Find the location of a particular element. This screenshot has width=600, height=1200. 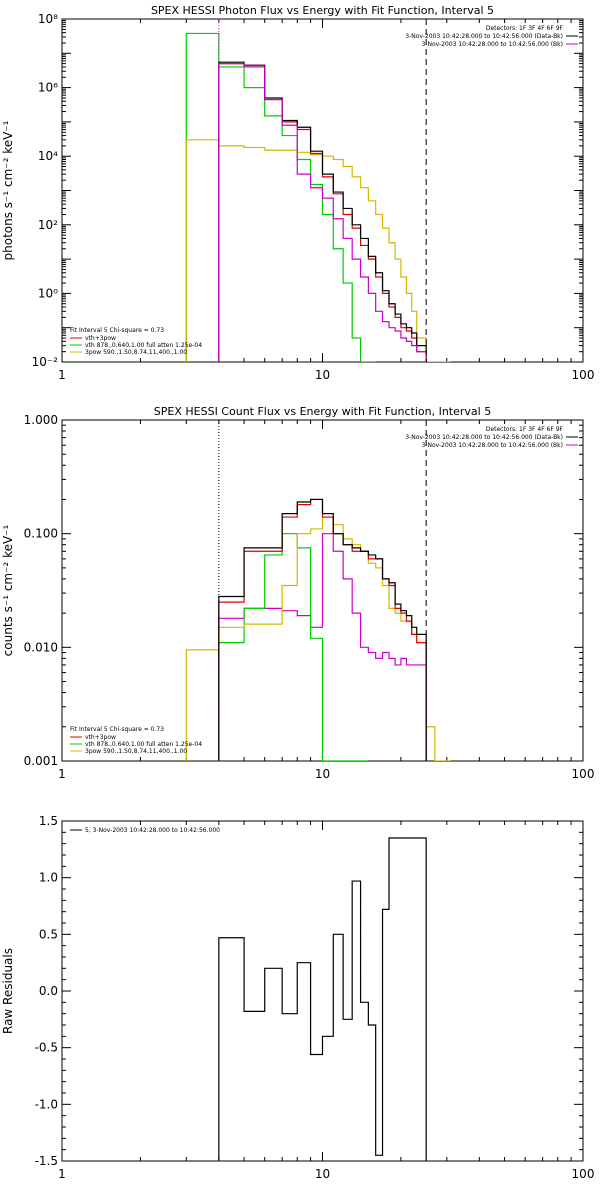

y-tick-label: 0.100 is located at coordinates (41, 534).